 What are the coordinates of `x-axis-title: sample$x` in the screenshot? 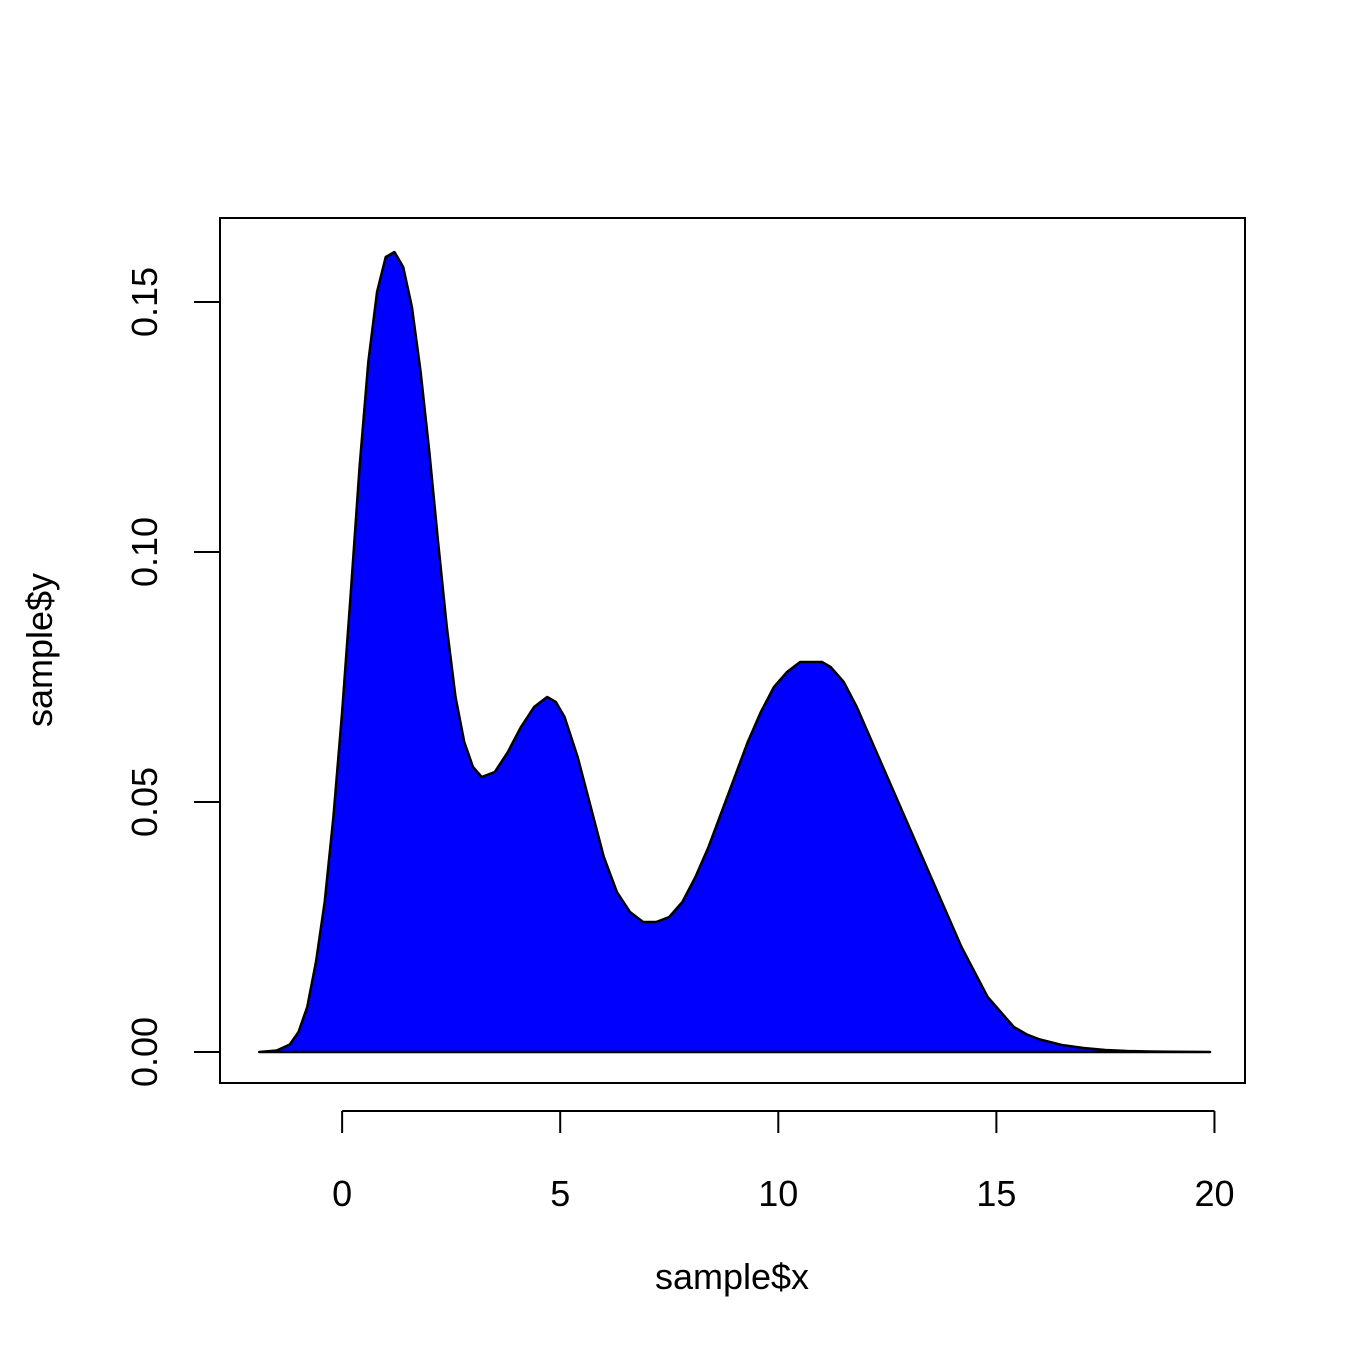 It's located at (732, 1276).